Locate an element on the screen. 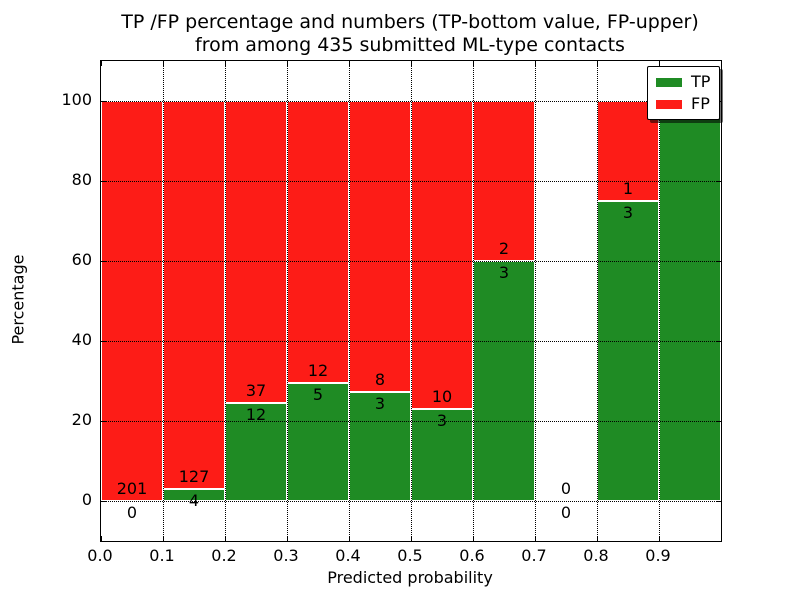 Image resolution: width=800 pixels, height=600 pixels. legend-label-fp: FP is located at coordinates (700, 103).